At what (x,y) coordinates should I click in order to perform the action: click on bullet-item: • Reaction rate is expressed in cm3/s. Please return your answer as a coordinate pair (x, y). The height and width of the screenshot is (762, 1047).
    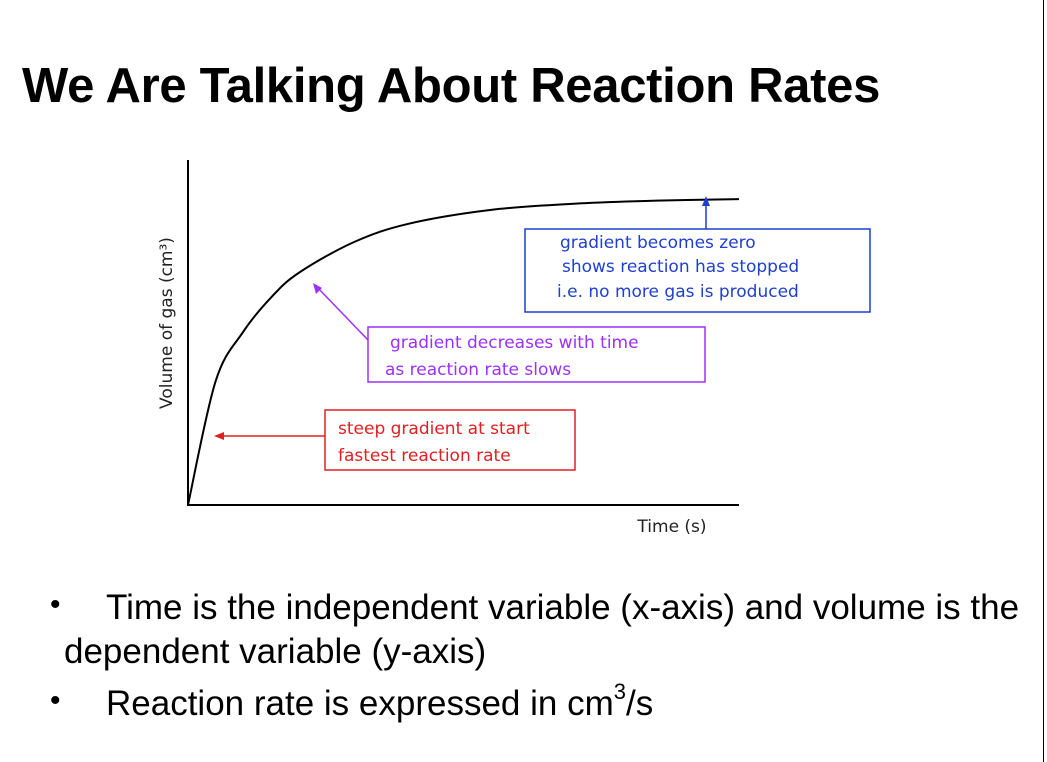
    Looking at the image, I should click on (530, 702).